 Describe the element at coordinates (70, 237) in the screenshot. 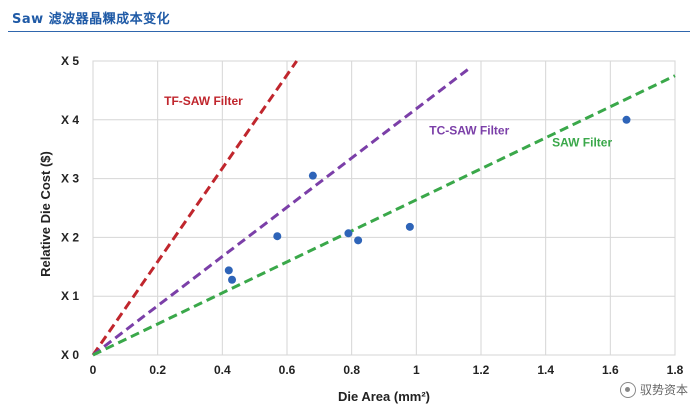

I see `y-tick-label: X 2` at that location.